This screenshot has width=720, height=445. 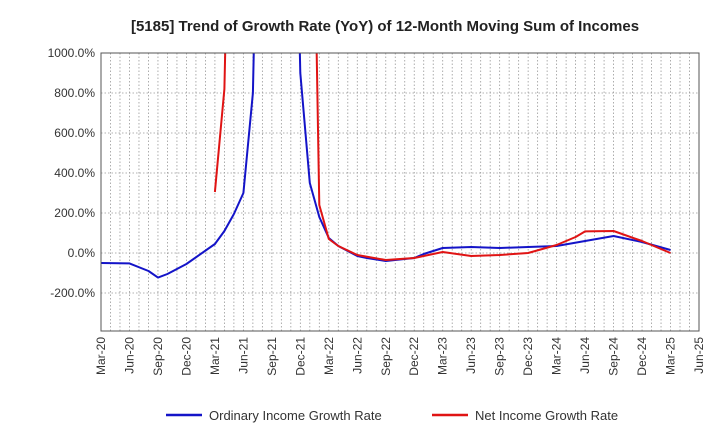 What do you see at coordinates (74, 213) in the screenshot?
I see `y-tick-label: 200.0%` at bounding box center [74, 213].